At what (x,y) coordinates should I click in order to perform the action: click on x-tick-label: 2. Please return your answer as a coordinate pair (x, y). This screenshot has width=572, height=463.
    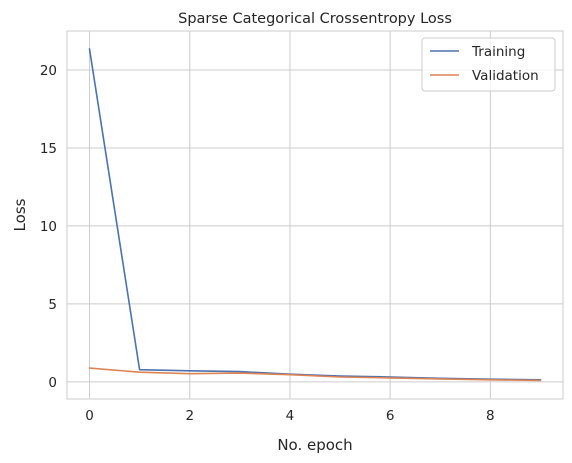
    Looking at the image, I should click on (189, 416).